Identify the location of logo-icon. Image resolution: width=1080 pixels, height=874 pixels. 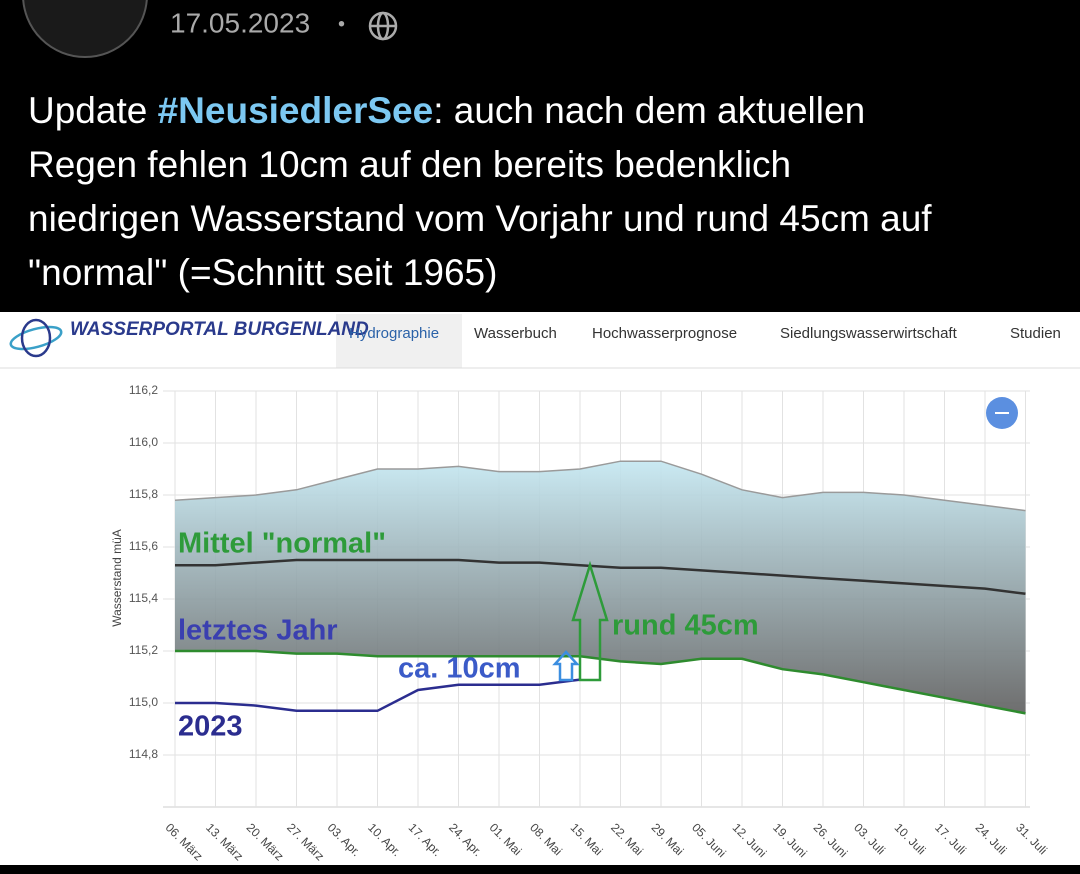
(36, 338).